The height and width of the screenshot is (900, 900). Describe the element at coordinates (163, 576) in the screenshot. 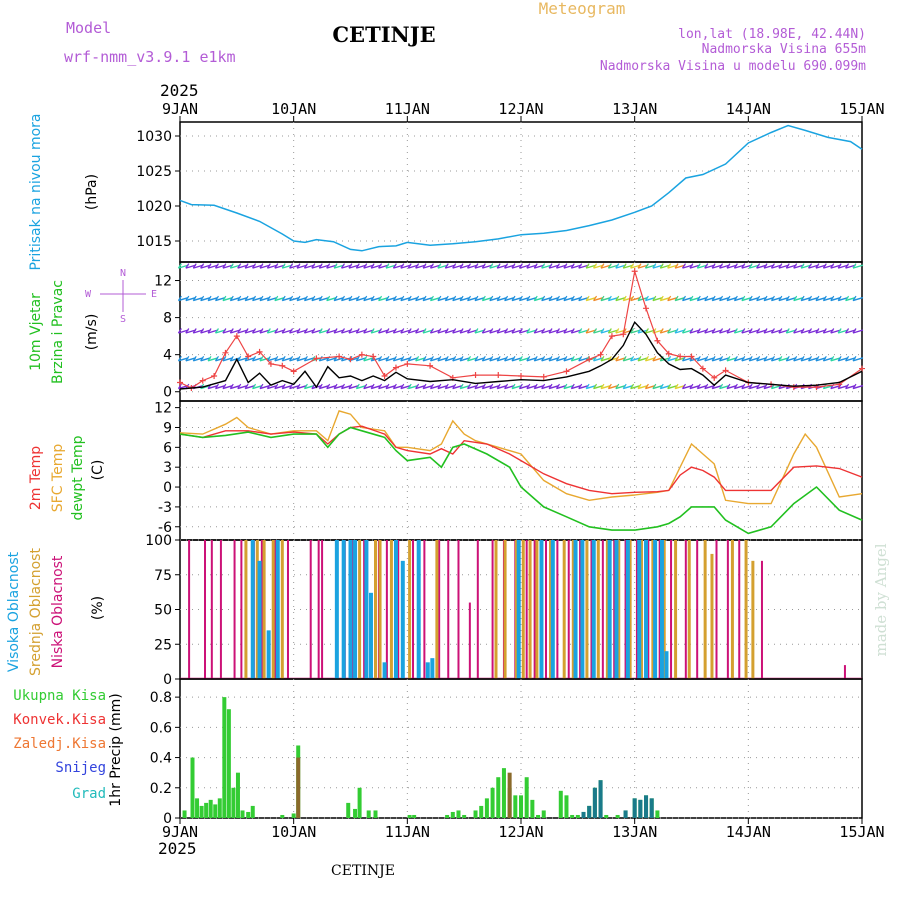

I see `y-tick-label: 75` at that location.